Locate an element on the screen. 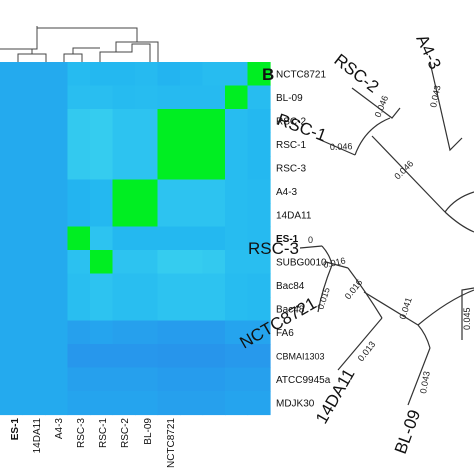 Image resolution: width=474 pixels, height=474 pixels. leaf-bl-09: BL-09 is located at coordinates (407, 431).